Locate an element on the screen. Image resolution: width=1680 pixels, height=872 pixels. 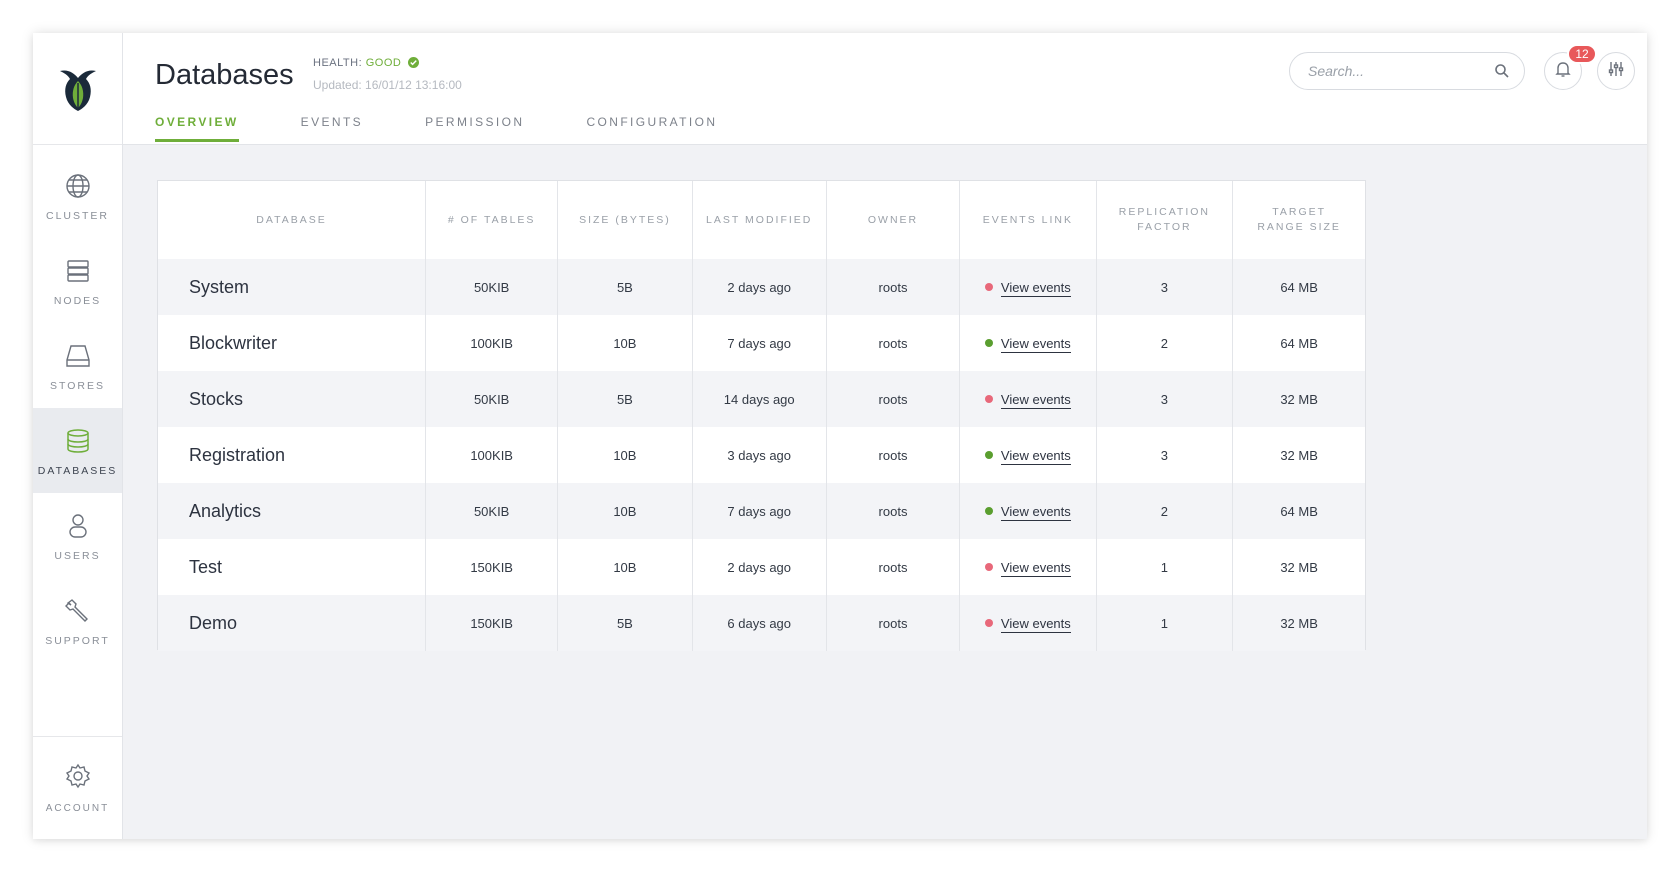
column-header: TARGET RANGE SIZE is located at coordinates (1298, 220).